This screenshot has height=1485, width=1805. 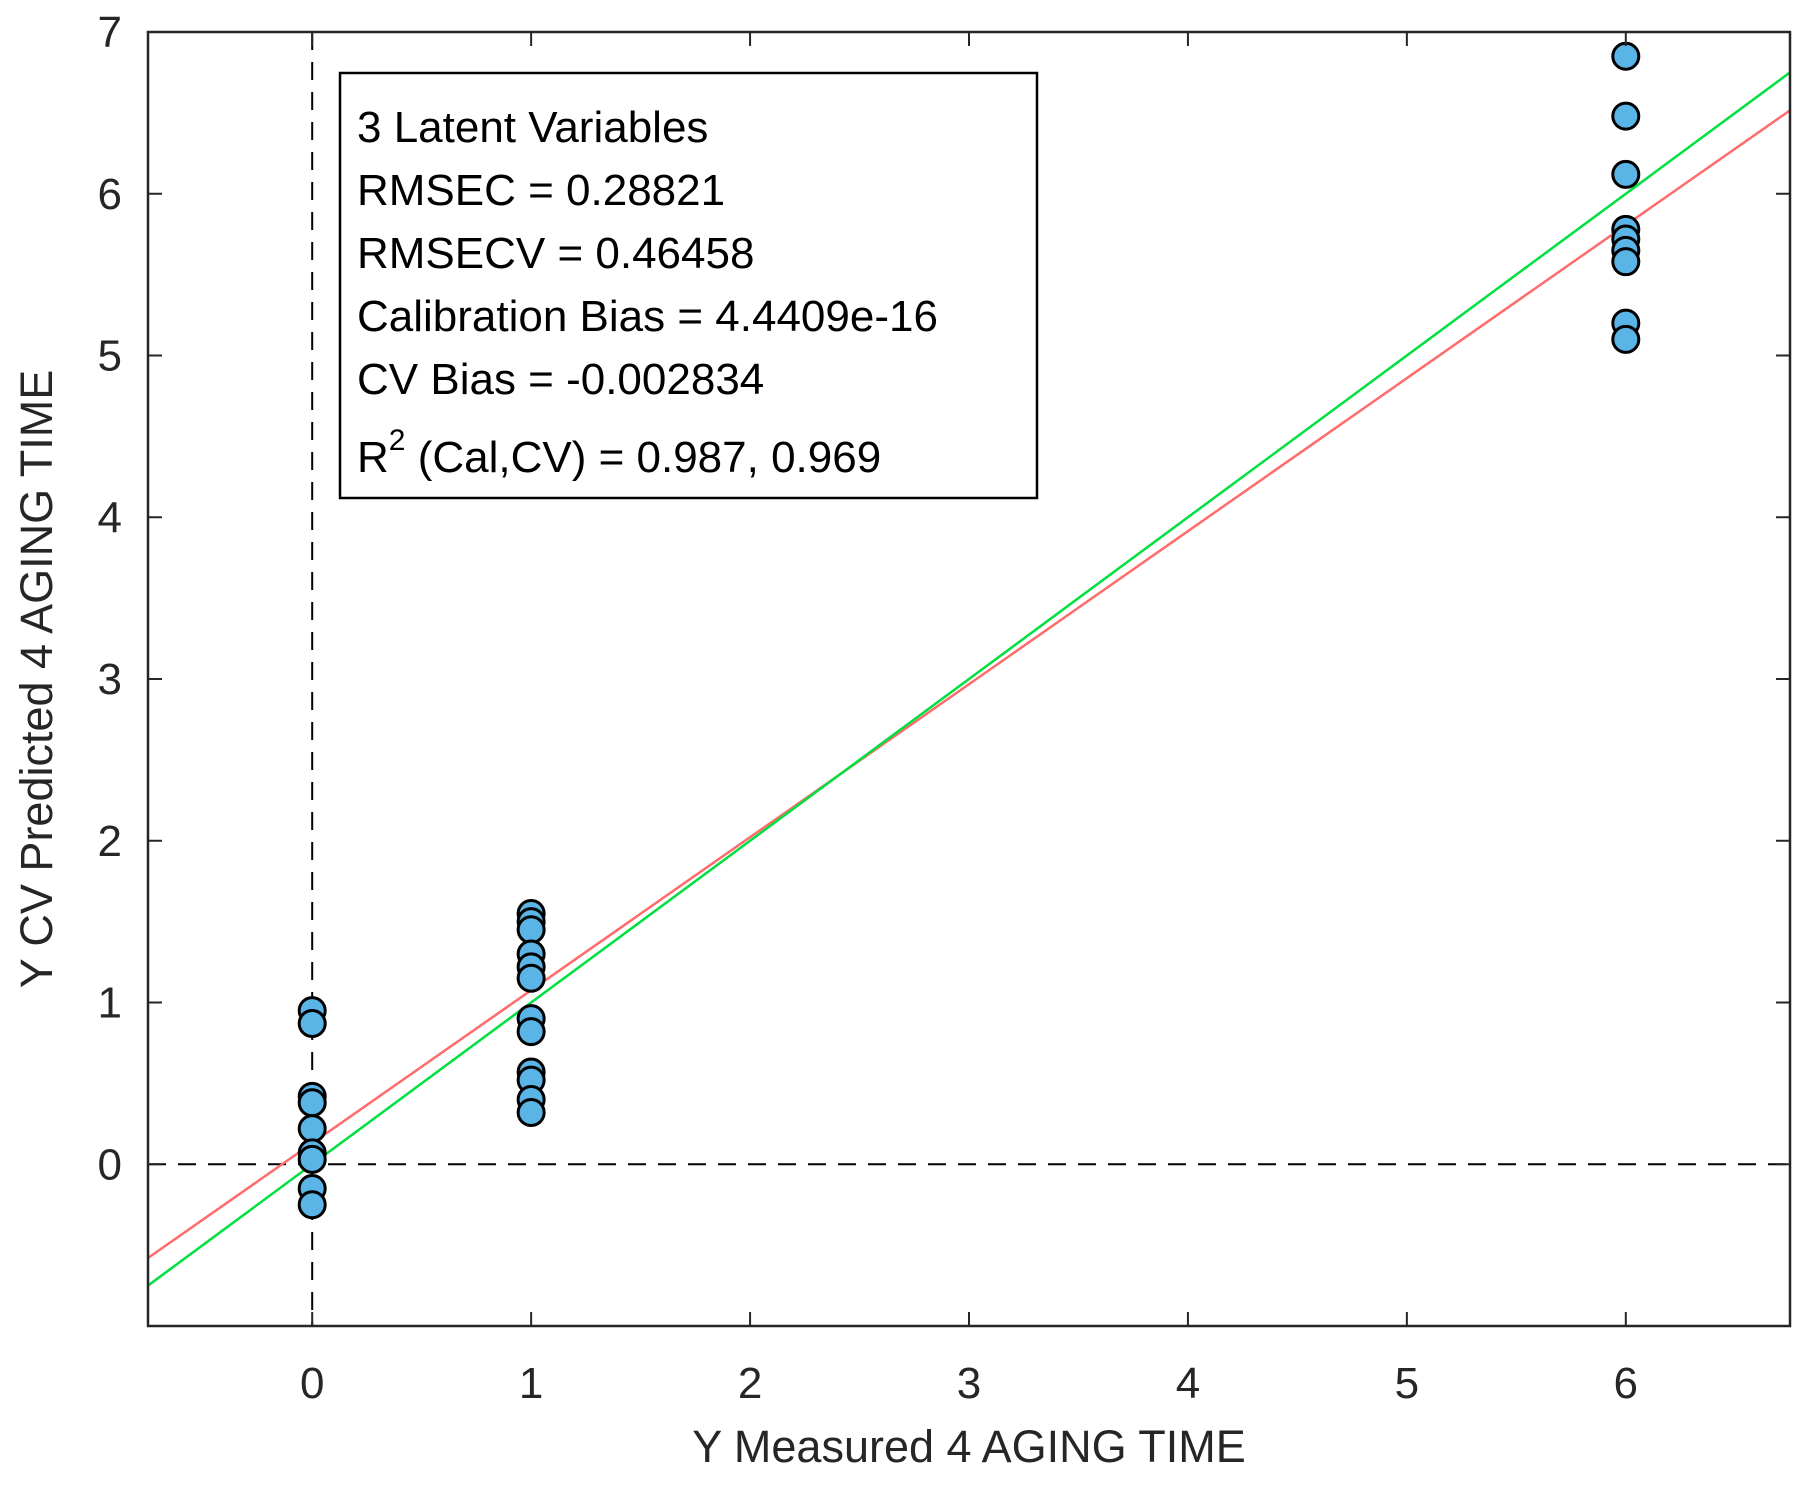 What do you see at coordinates (1407, 1383) in the screenshot?
I see `x-tick-label: 5` at bounding box center [1407, 1383].